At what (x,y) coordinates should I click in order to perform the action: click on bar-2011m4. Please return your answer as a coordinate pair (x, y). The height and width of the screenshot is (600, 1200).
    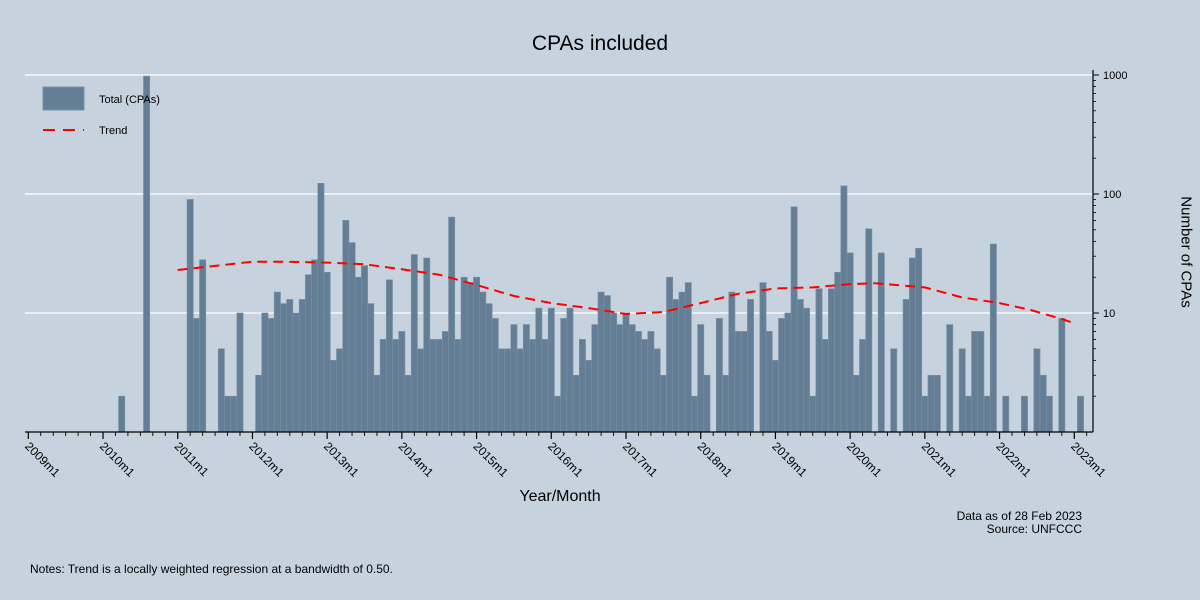
    Looking at the image, I should click on (196, 375).